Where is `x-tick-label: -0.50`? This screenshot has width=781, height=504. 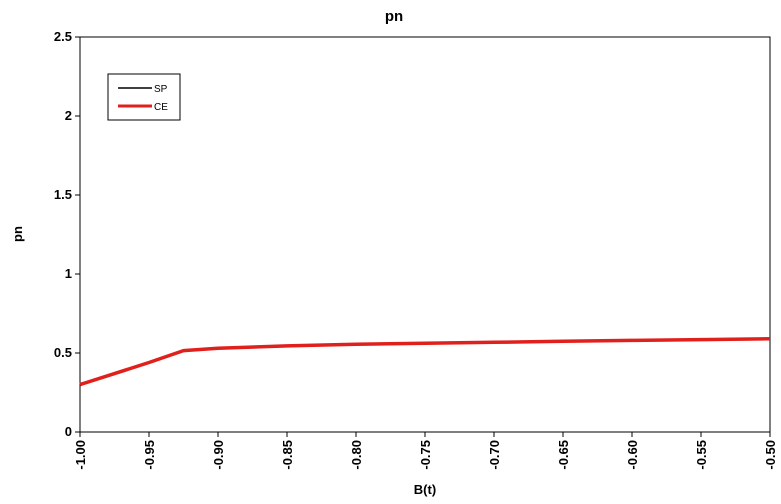 x-tick-label: -0.50 is located at coordinates (770, 455).